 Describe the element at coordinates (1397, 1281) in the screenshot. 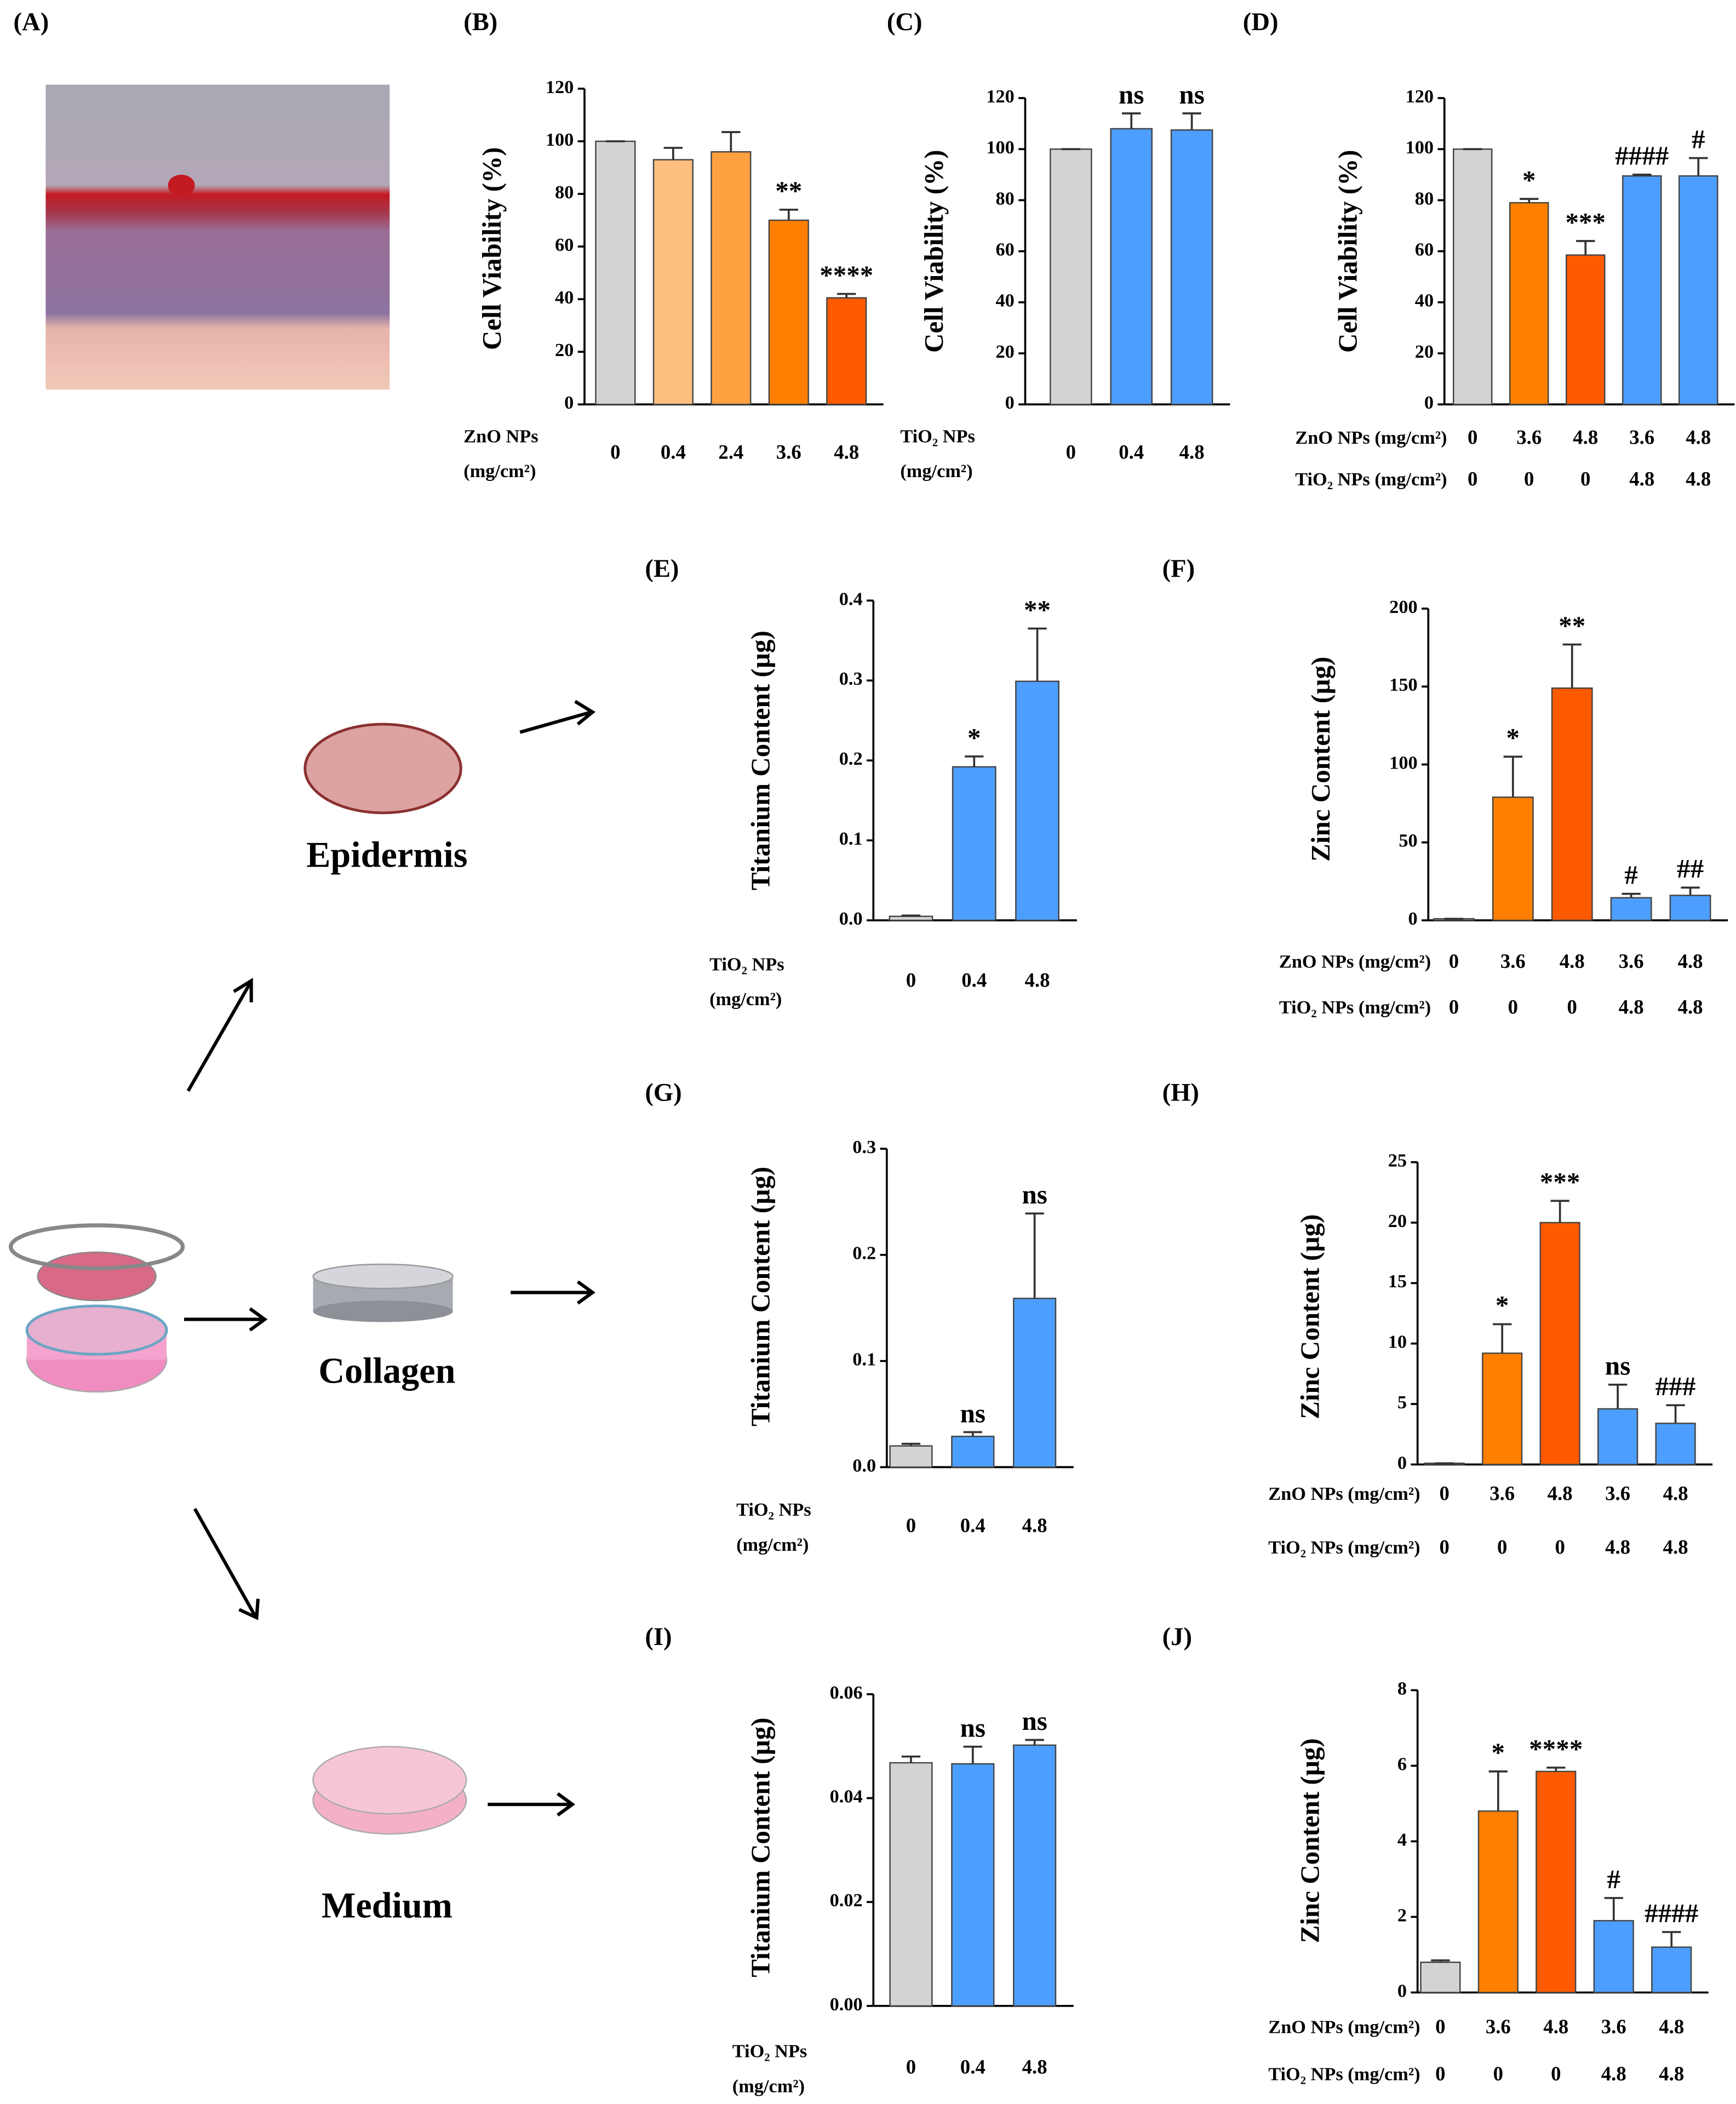

I see `y-tick-label: 15` at that location.